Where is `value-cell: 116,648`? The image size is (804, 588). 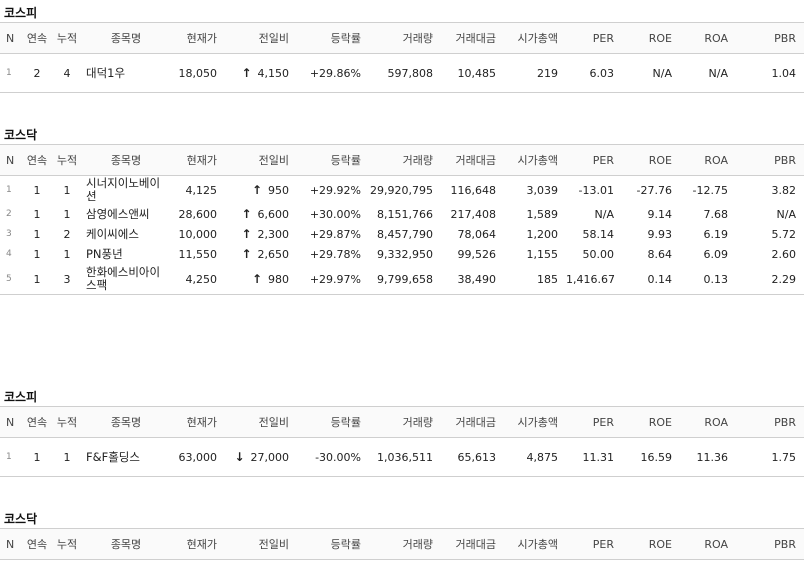
value-cell: 116,648 is located at coordinates (473, 190).